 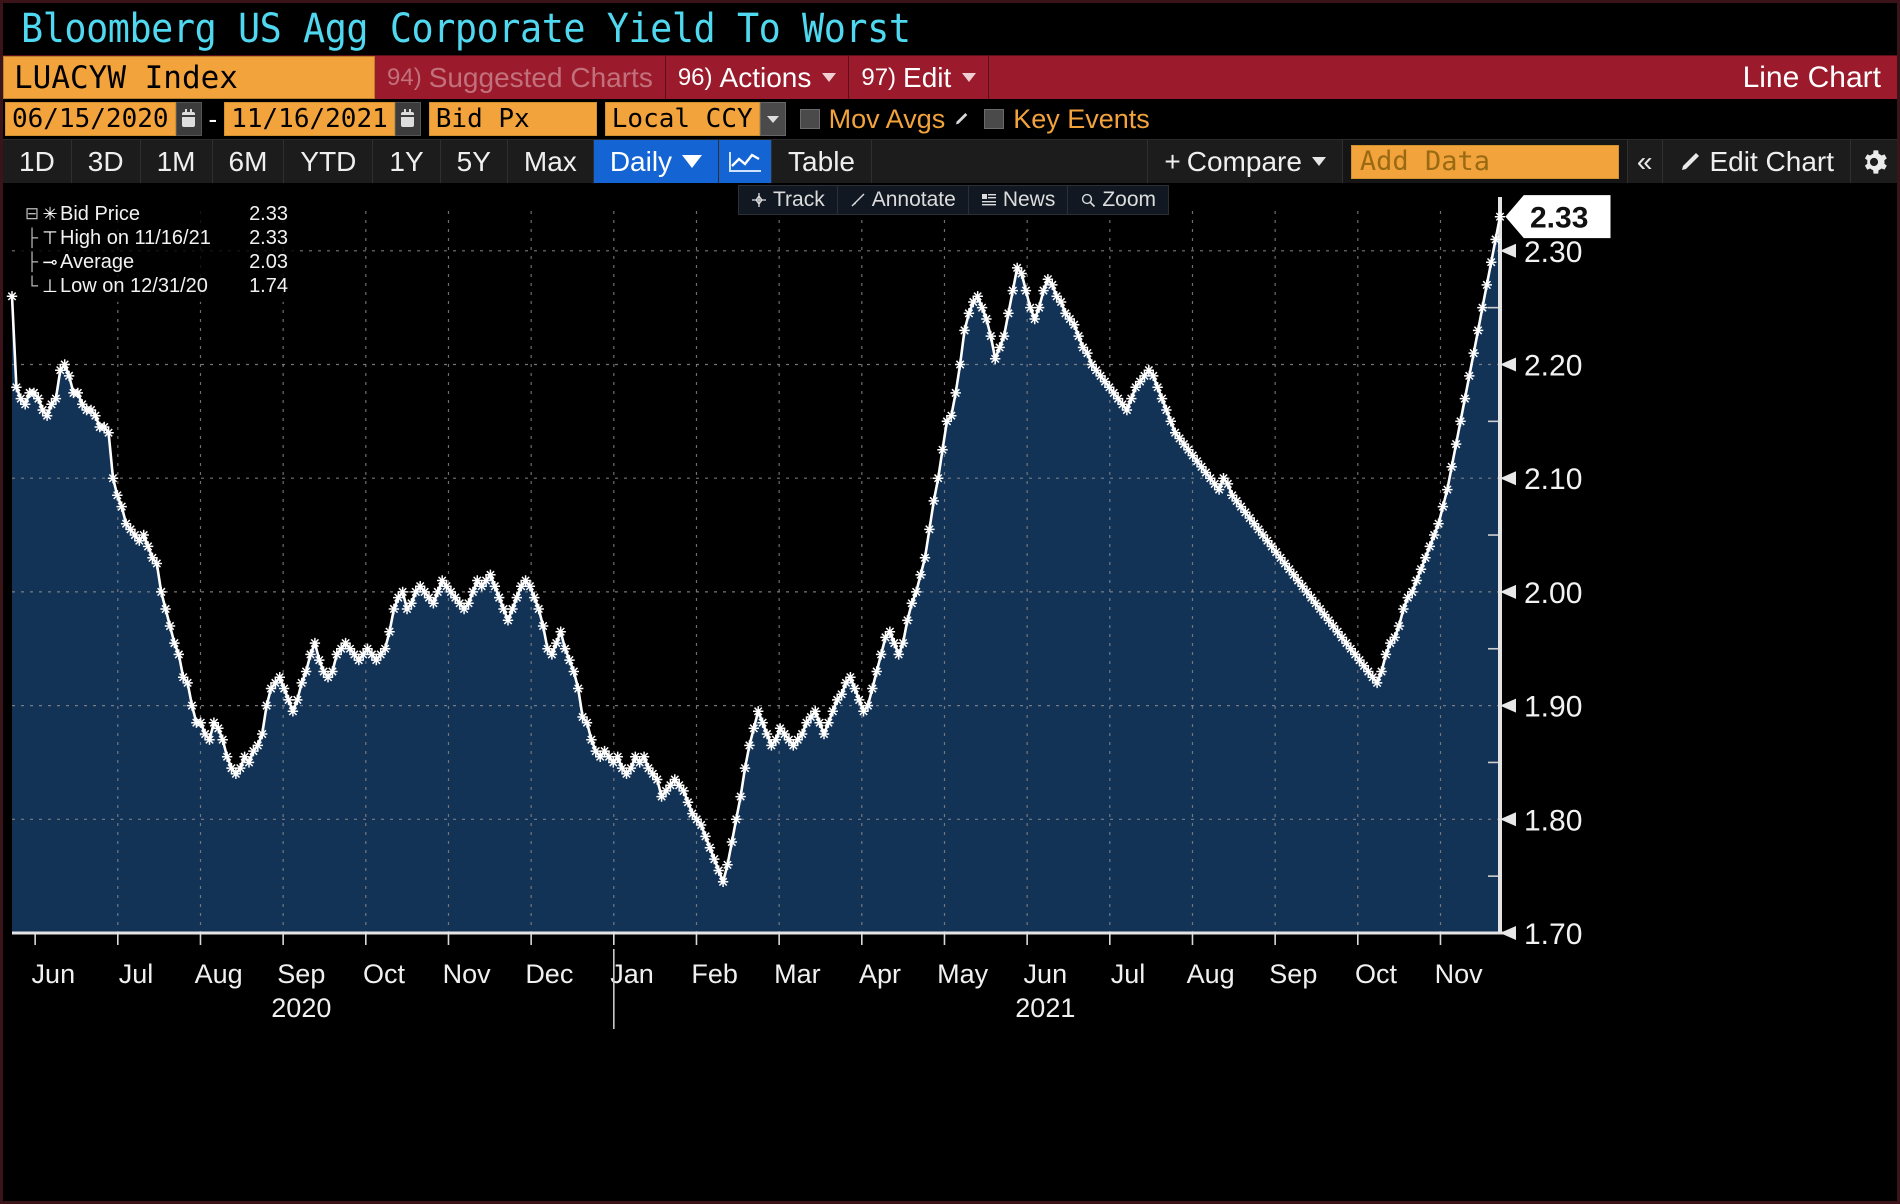 What do you see at coordinates (329, 161) in the screenshot?
I see `range-button-ytd: YTD` at bounding box center [329, 161].